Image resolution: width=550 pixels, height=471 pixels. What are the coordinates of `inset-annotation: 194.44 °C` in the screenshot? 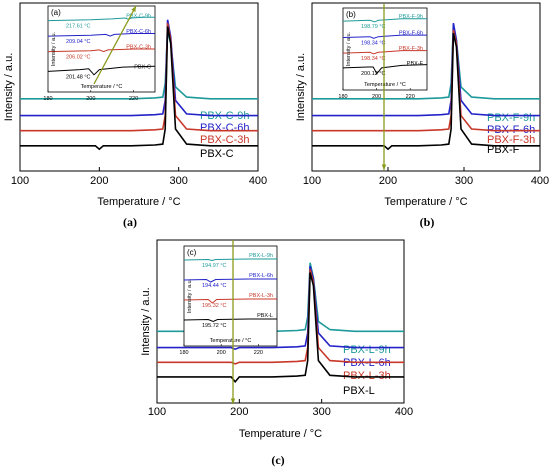 It's located at (214, 286).